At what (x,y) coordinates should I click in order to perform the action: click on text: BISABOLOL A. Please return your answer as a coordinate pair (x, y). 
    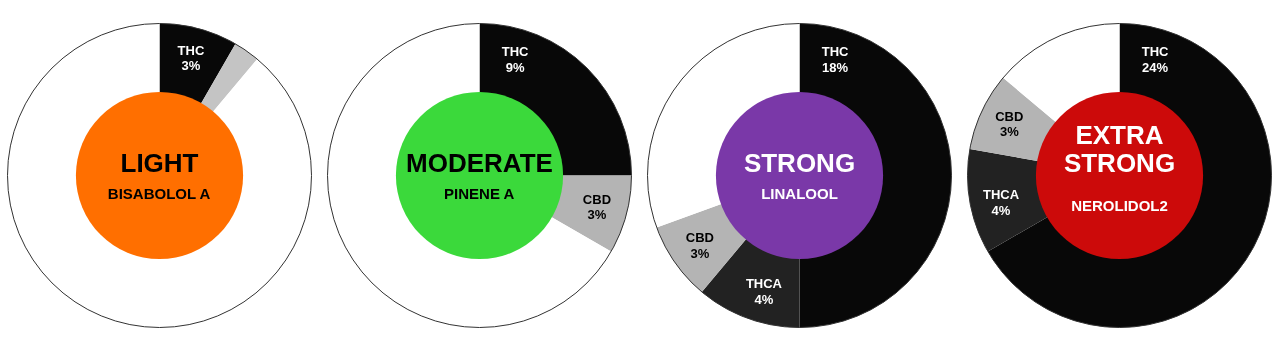
    Looking at the image, I should click on (159, 194).